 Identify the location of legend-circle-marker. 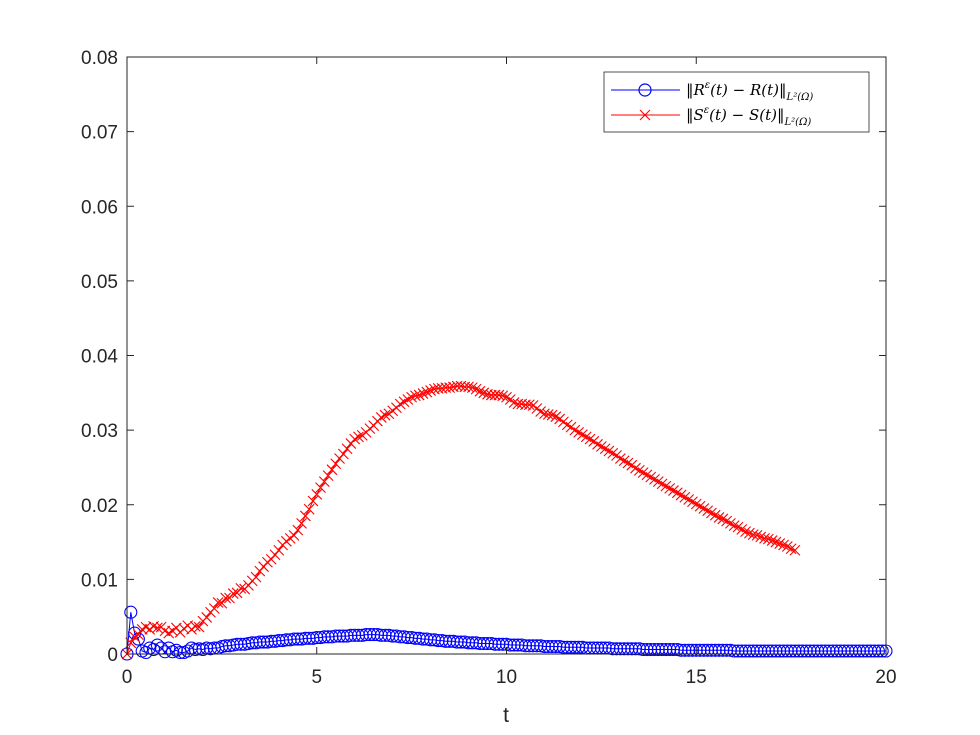
(645, 90).